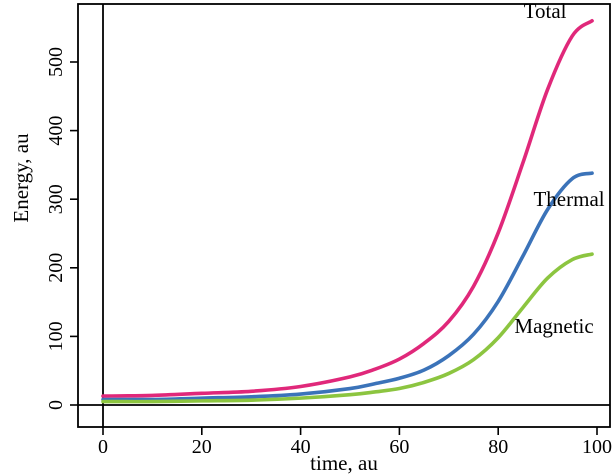 Image resolution: width=612 pixels, height=476 pixels. What do you see at coordinates (56, 199) in the screenshot?
I see `y-tick-label: 300` at bounding box center [56, 199].